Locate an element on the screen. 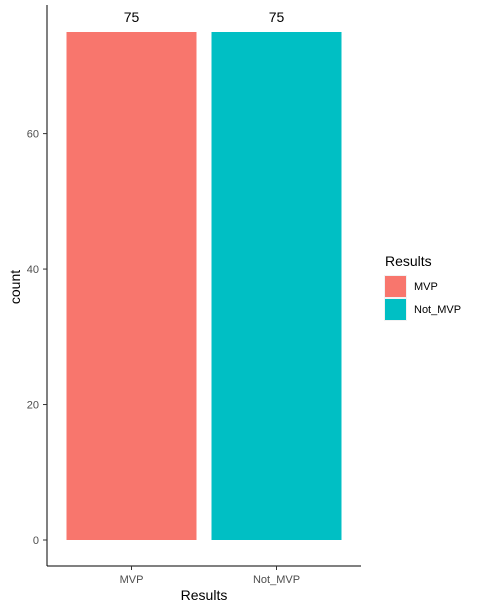 The height and width of the screenshot is (610, 480). data-labels-layer: 75 75 is located at coordinates (204, 17).